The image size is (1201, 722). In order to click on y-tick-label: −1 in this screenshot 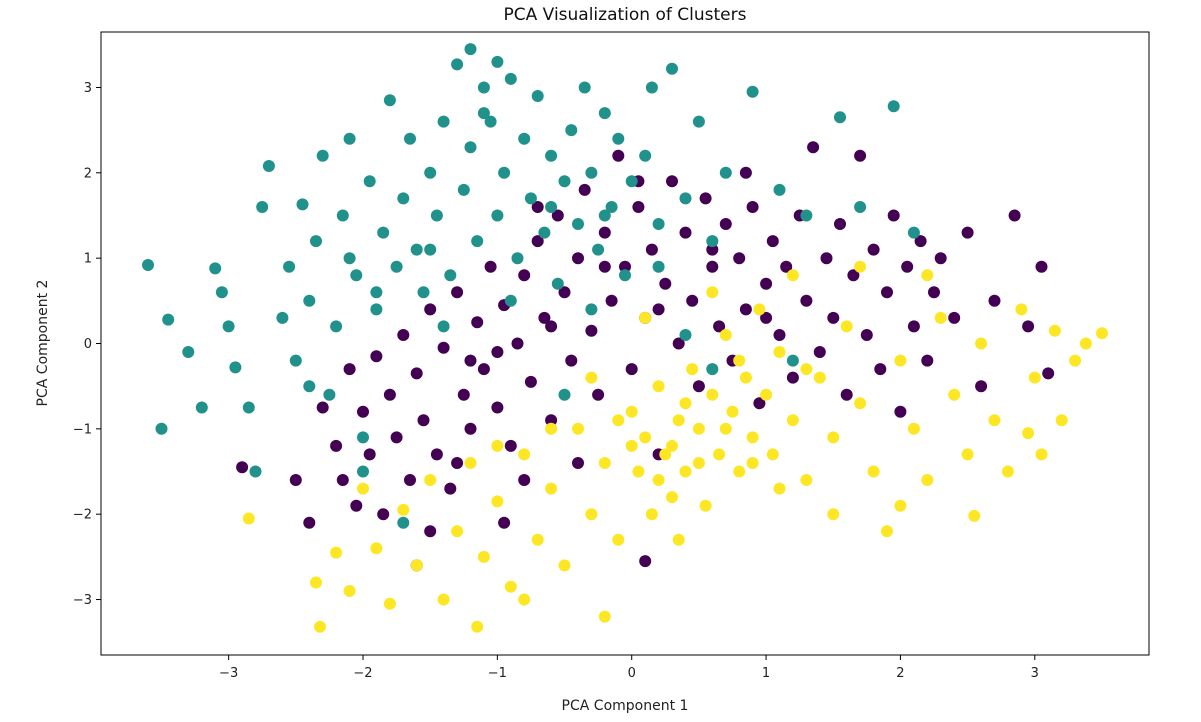, I will do `click(82, 429)`.